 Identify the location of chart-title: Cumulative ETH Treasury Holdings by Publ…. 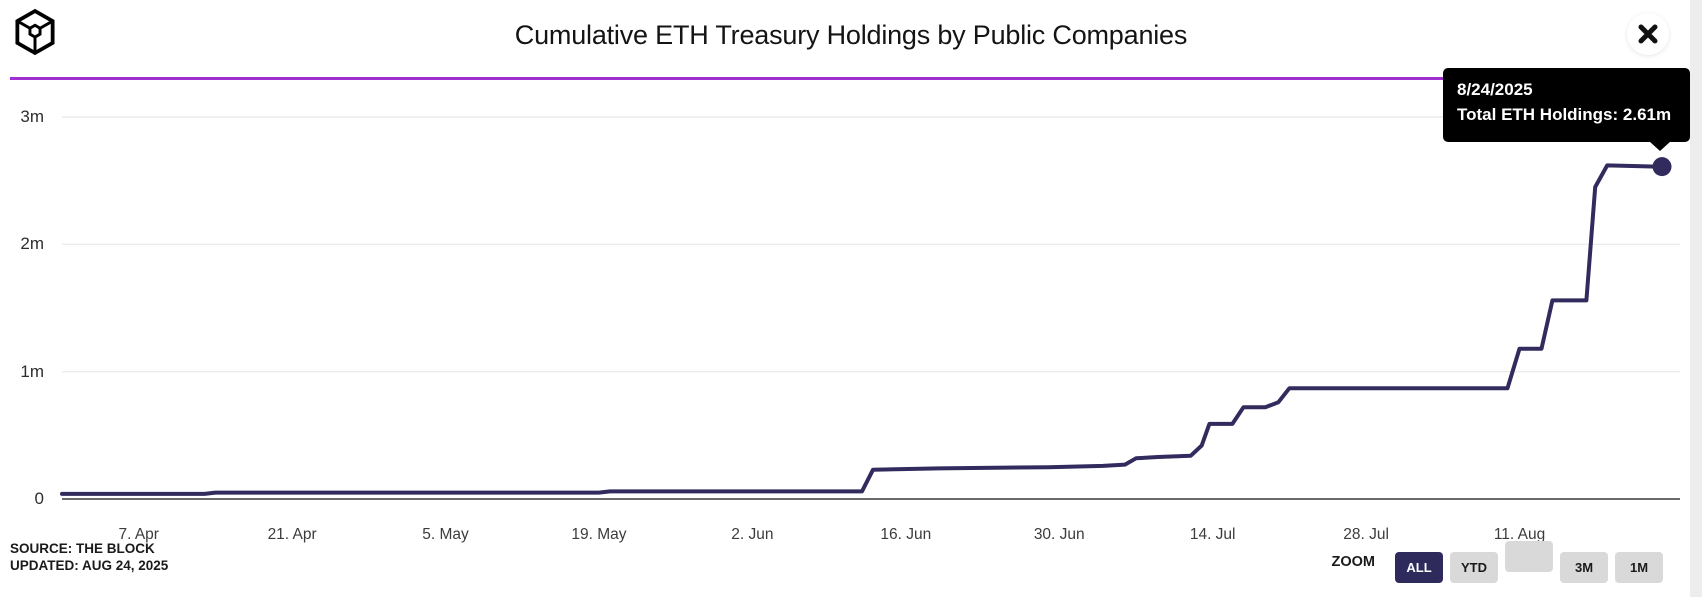
(851, 35).